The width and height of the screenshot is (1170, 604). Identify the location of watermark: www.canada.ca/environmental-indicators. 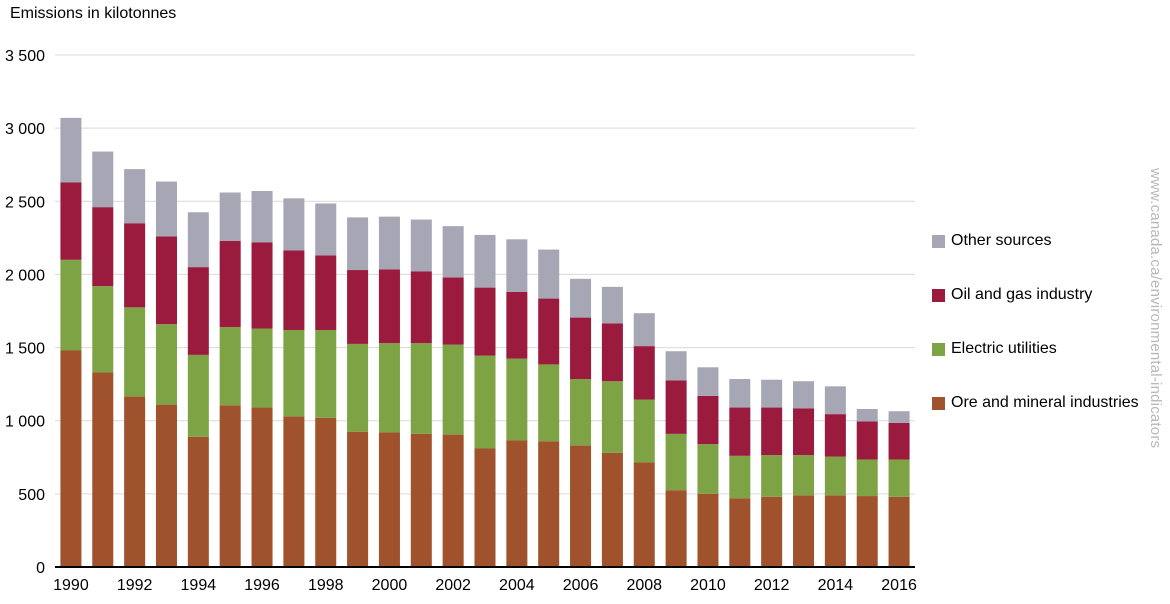
(1155, 308).